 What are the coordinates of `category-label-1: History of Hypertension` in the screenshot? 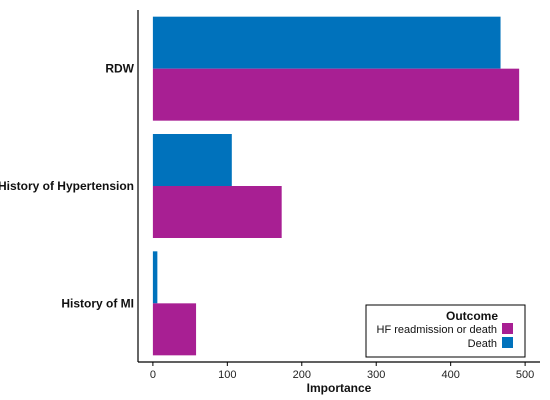 It's located at (67, 186).